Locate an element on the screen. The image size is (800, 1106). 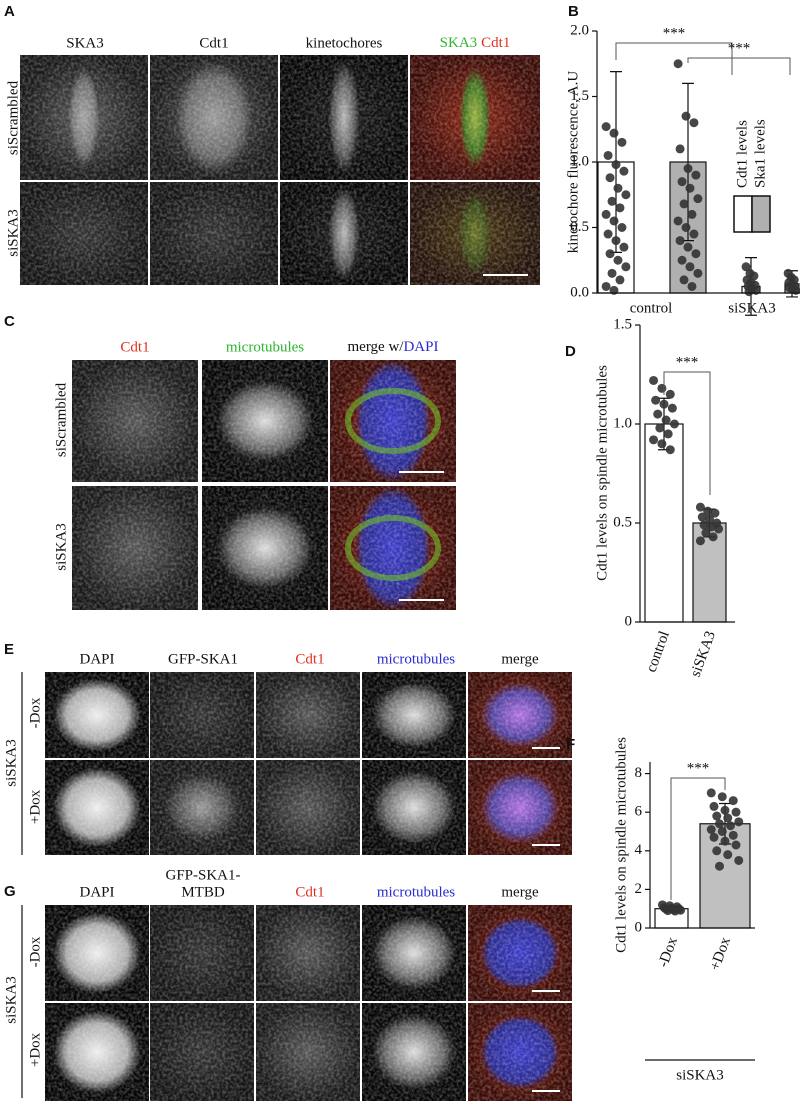
x-tick-label: -Dox is located at coordinates (668, 952).